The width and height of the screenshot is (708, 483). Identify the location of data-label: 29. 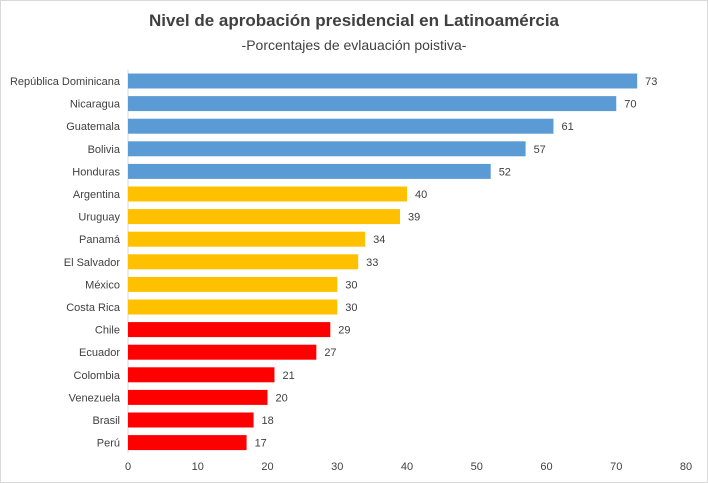
(344, 331).